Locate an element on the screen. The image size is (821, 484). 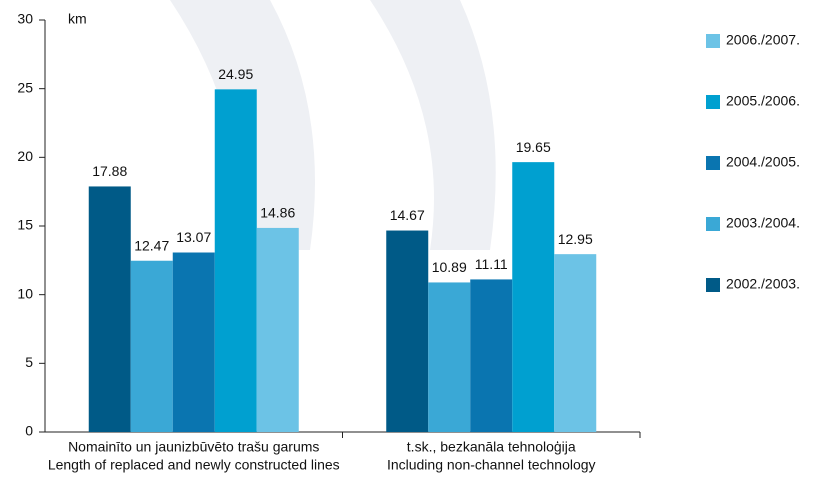
data-label: 19.65 is located at coordinates (533, 147).